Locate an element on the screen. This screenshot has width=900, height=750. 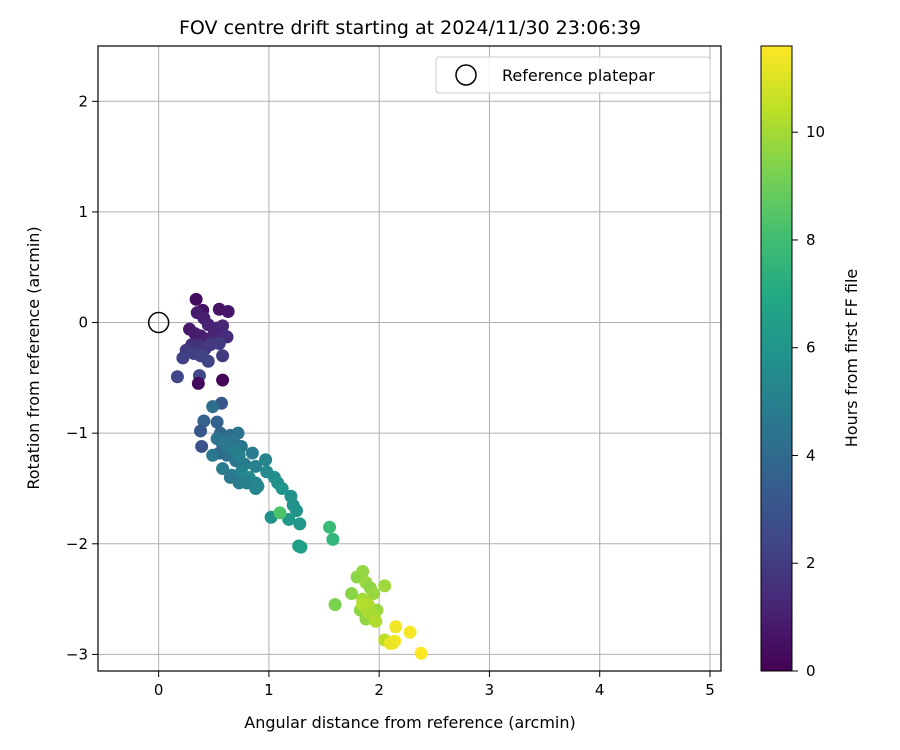
legend: Reference platepar is located at coordinates (573, 75).